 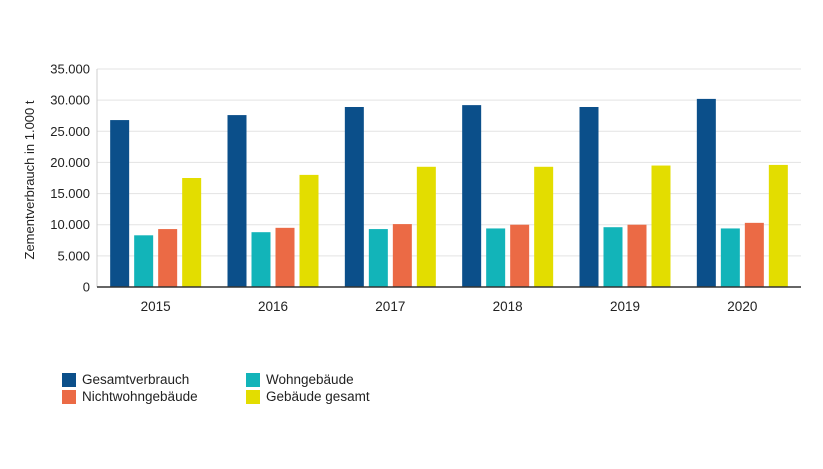 What do you see at coordinates (144, 261) in the screenshot?
I see `bar-wohngeb-ude-2015` at bounding box center [144, 261].